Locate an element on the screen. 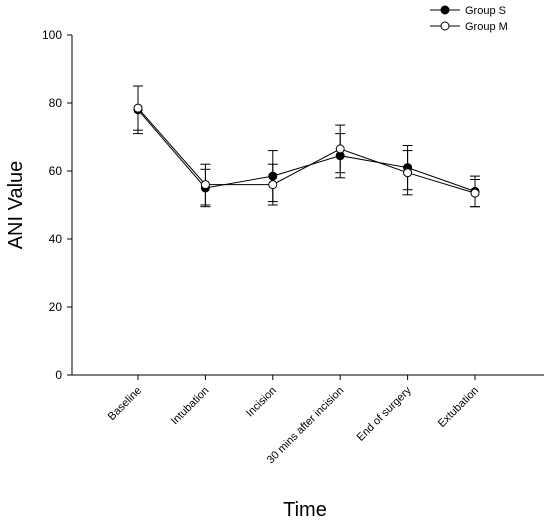  y-tick-label: 40 is located at coordinates (56, 239).